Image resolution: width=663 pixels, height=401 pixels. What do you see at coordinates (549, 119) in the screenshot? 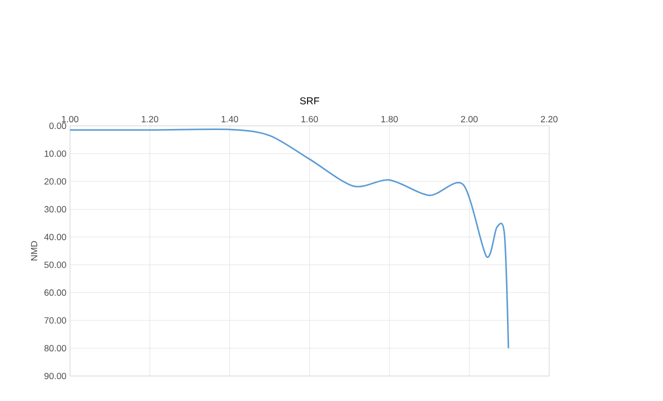
I see `x-tick-label: 2.20` at bounding box center [549, 119].